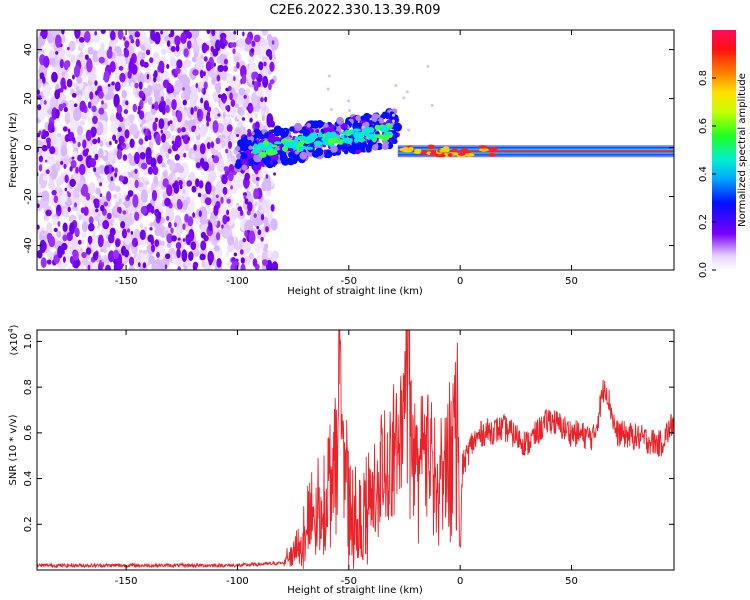 This screenshot has height=600, width=750. I want to click on x-tick-label: 0, so click(460, 281).